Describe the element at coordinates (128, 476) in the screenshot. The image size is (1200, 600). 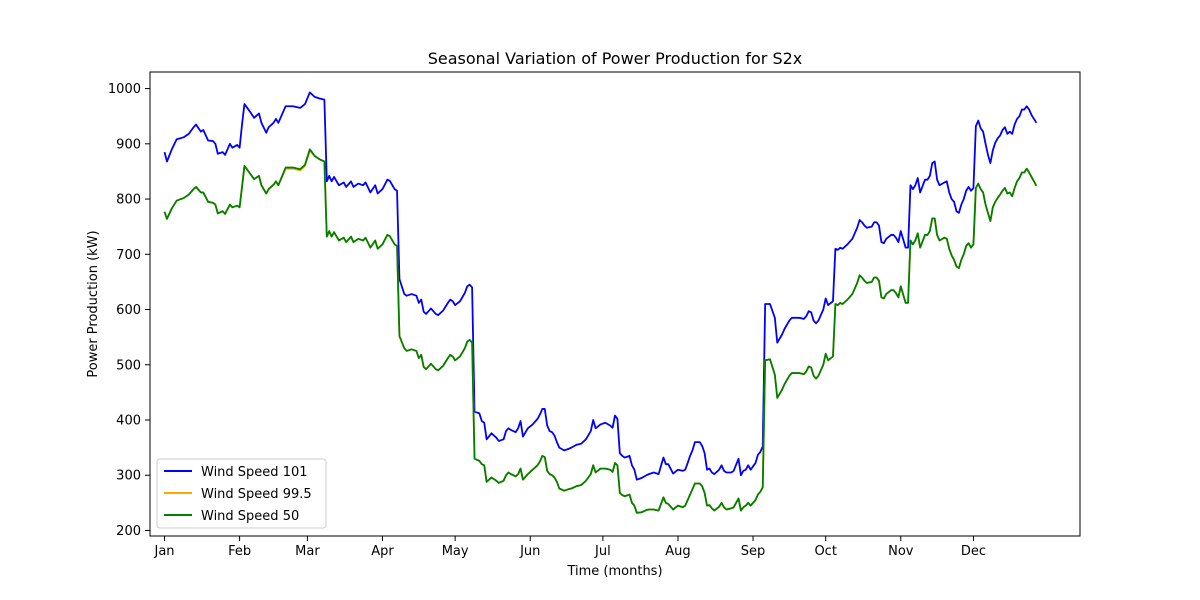
I see `y-tick-label: 300` at that location.